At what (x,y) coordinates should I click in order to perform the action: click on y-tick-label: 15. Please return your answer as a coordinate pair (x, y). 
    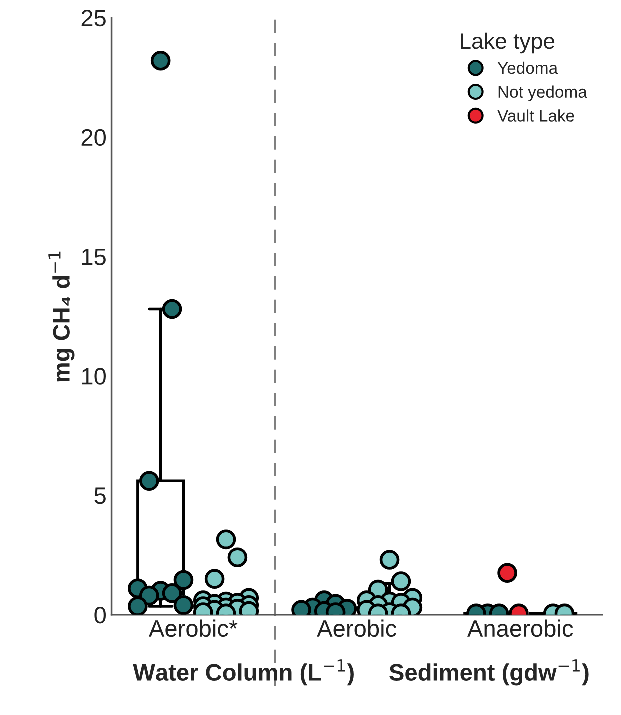
    Looking at the image, I should click on (94, 257).